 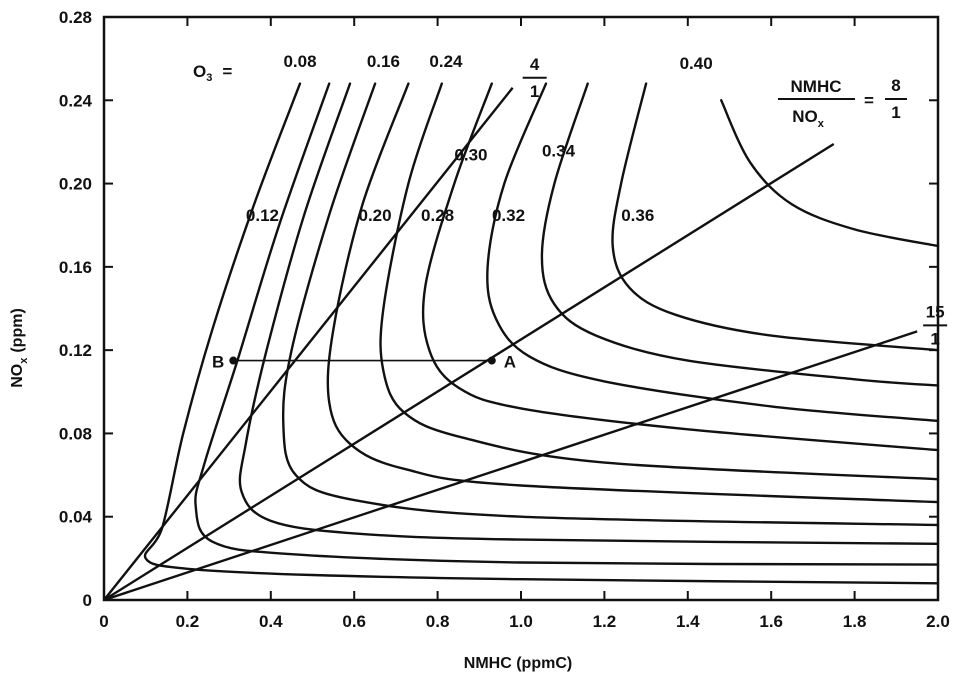 I want to click on point-label-a: A, so click(x=510, y=362).